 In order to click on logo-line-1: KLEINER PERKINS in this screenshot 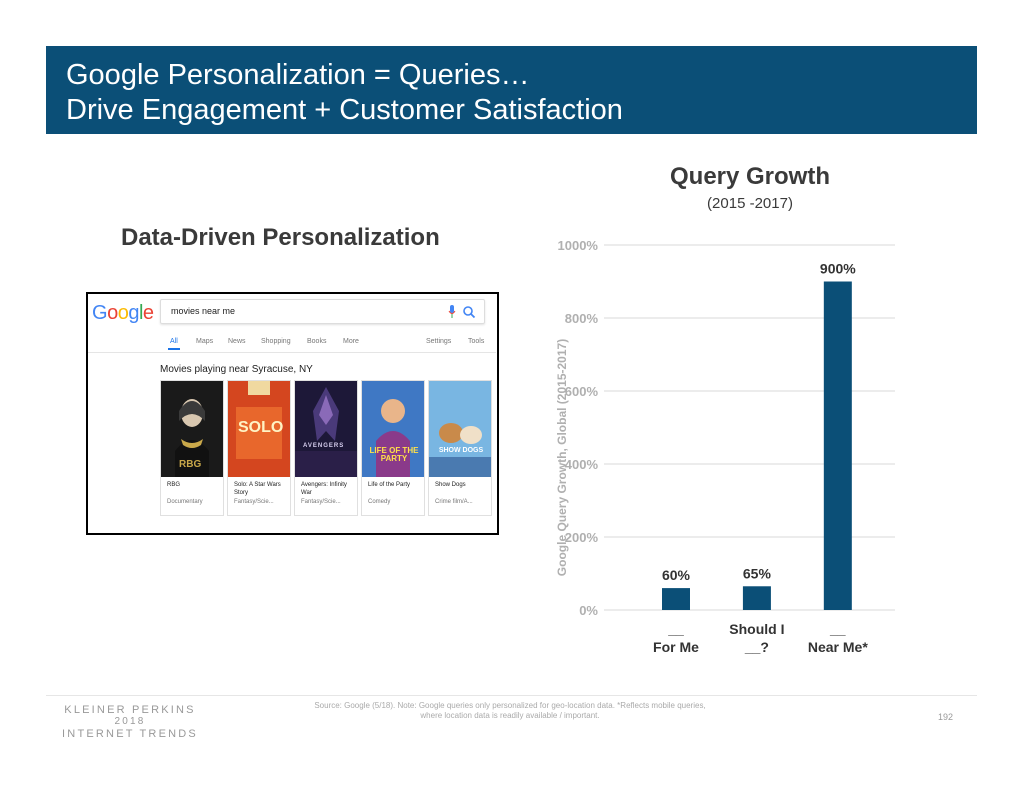, I will do `click(130, 710)`.